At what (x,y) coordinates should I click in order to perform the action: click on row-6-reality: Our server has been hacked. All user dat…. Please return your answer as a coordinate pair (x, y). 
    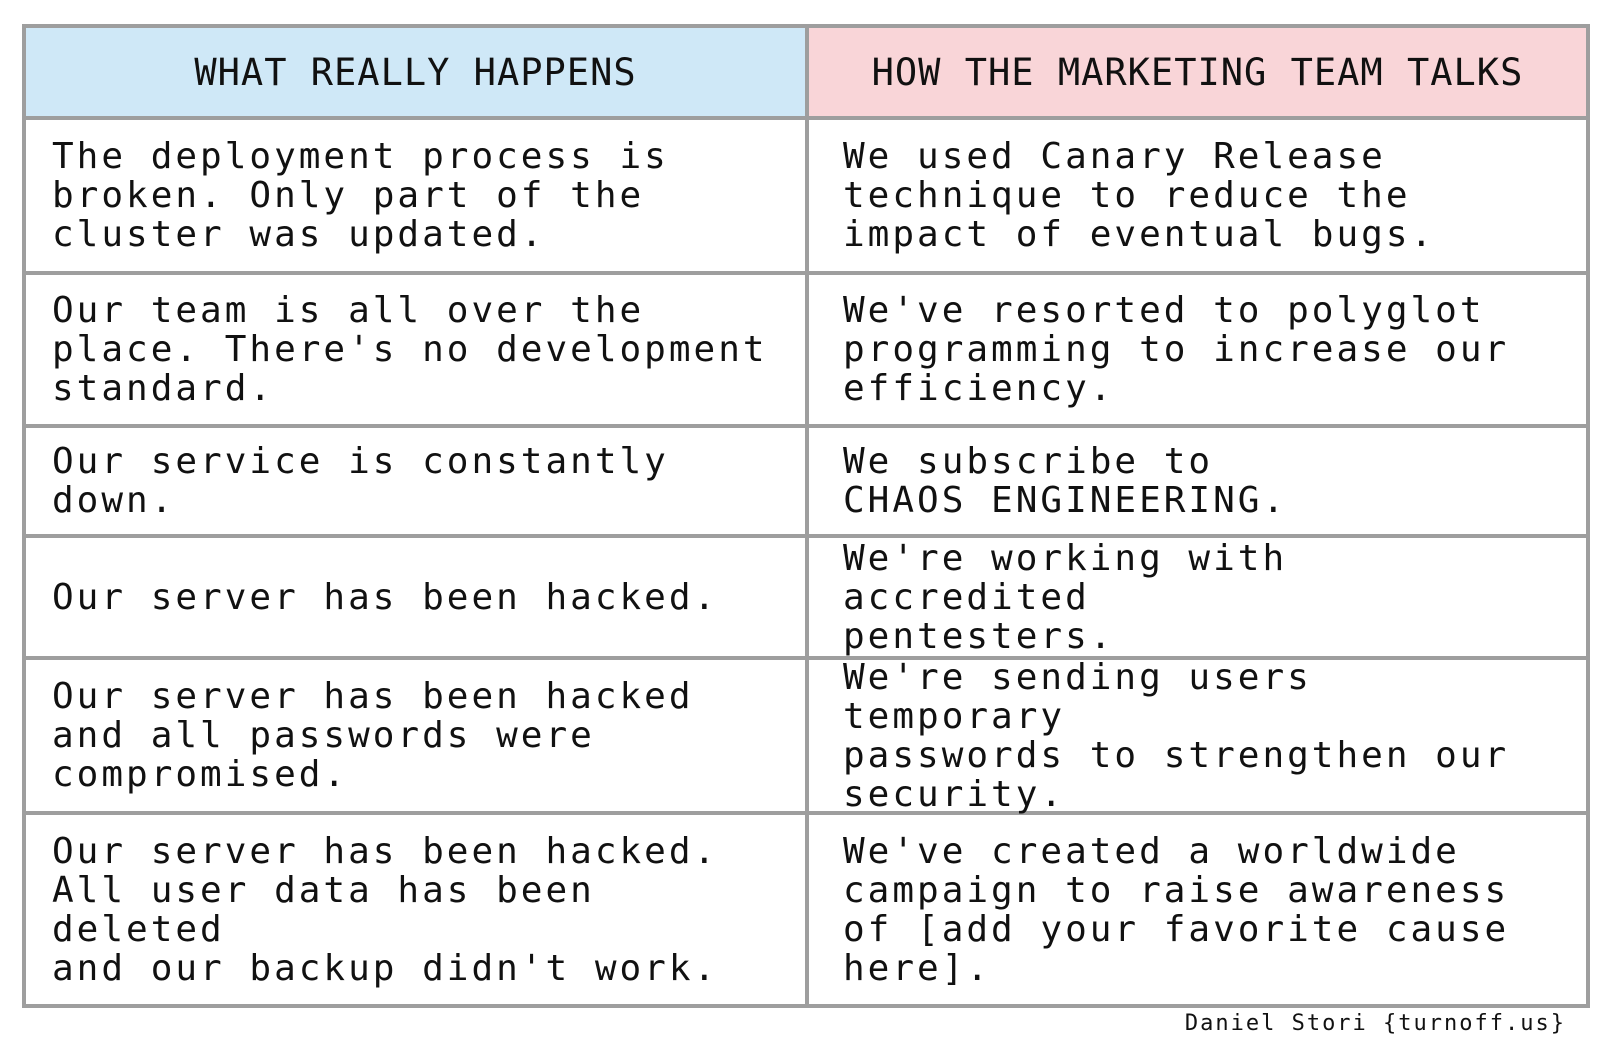
    Looking at the image, I should click on (417, 909).